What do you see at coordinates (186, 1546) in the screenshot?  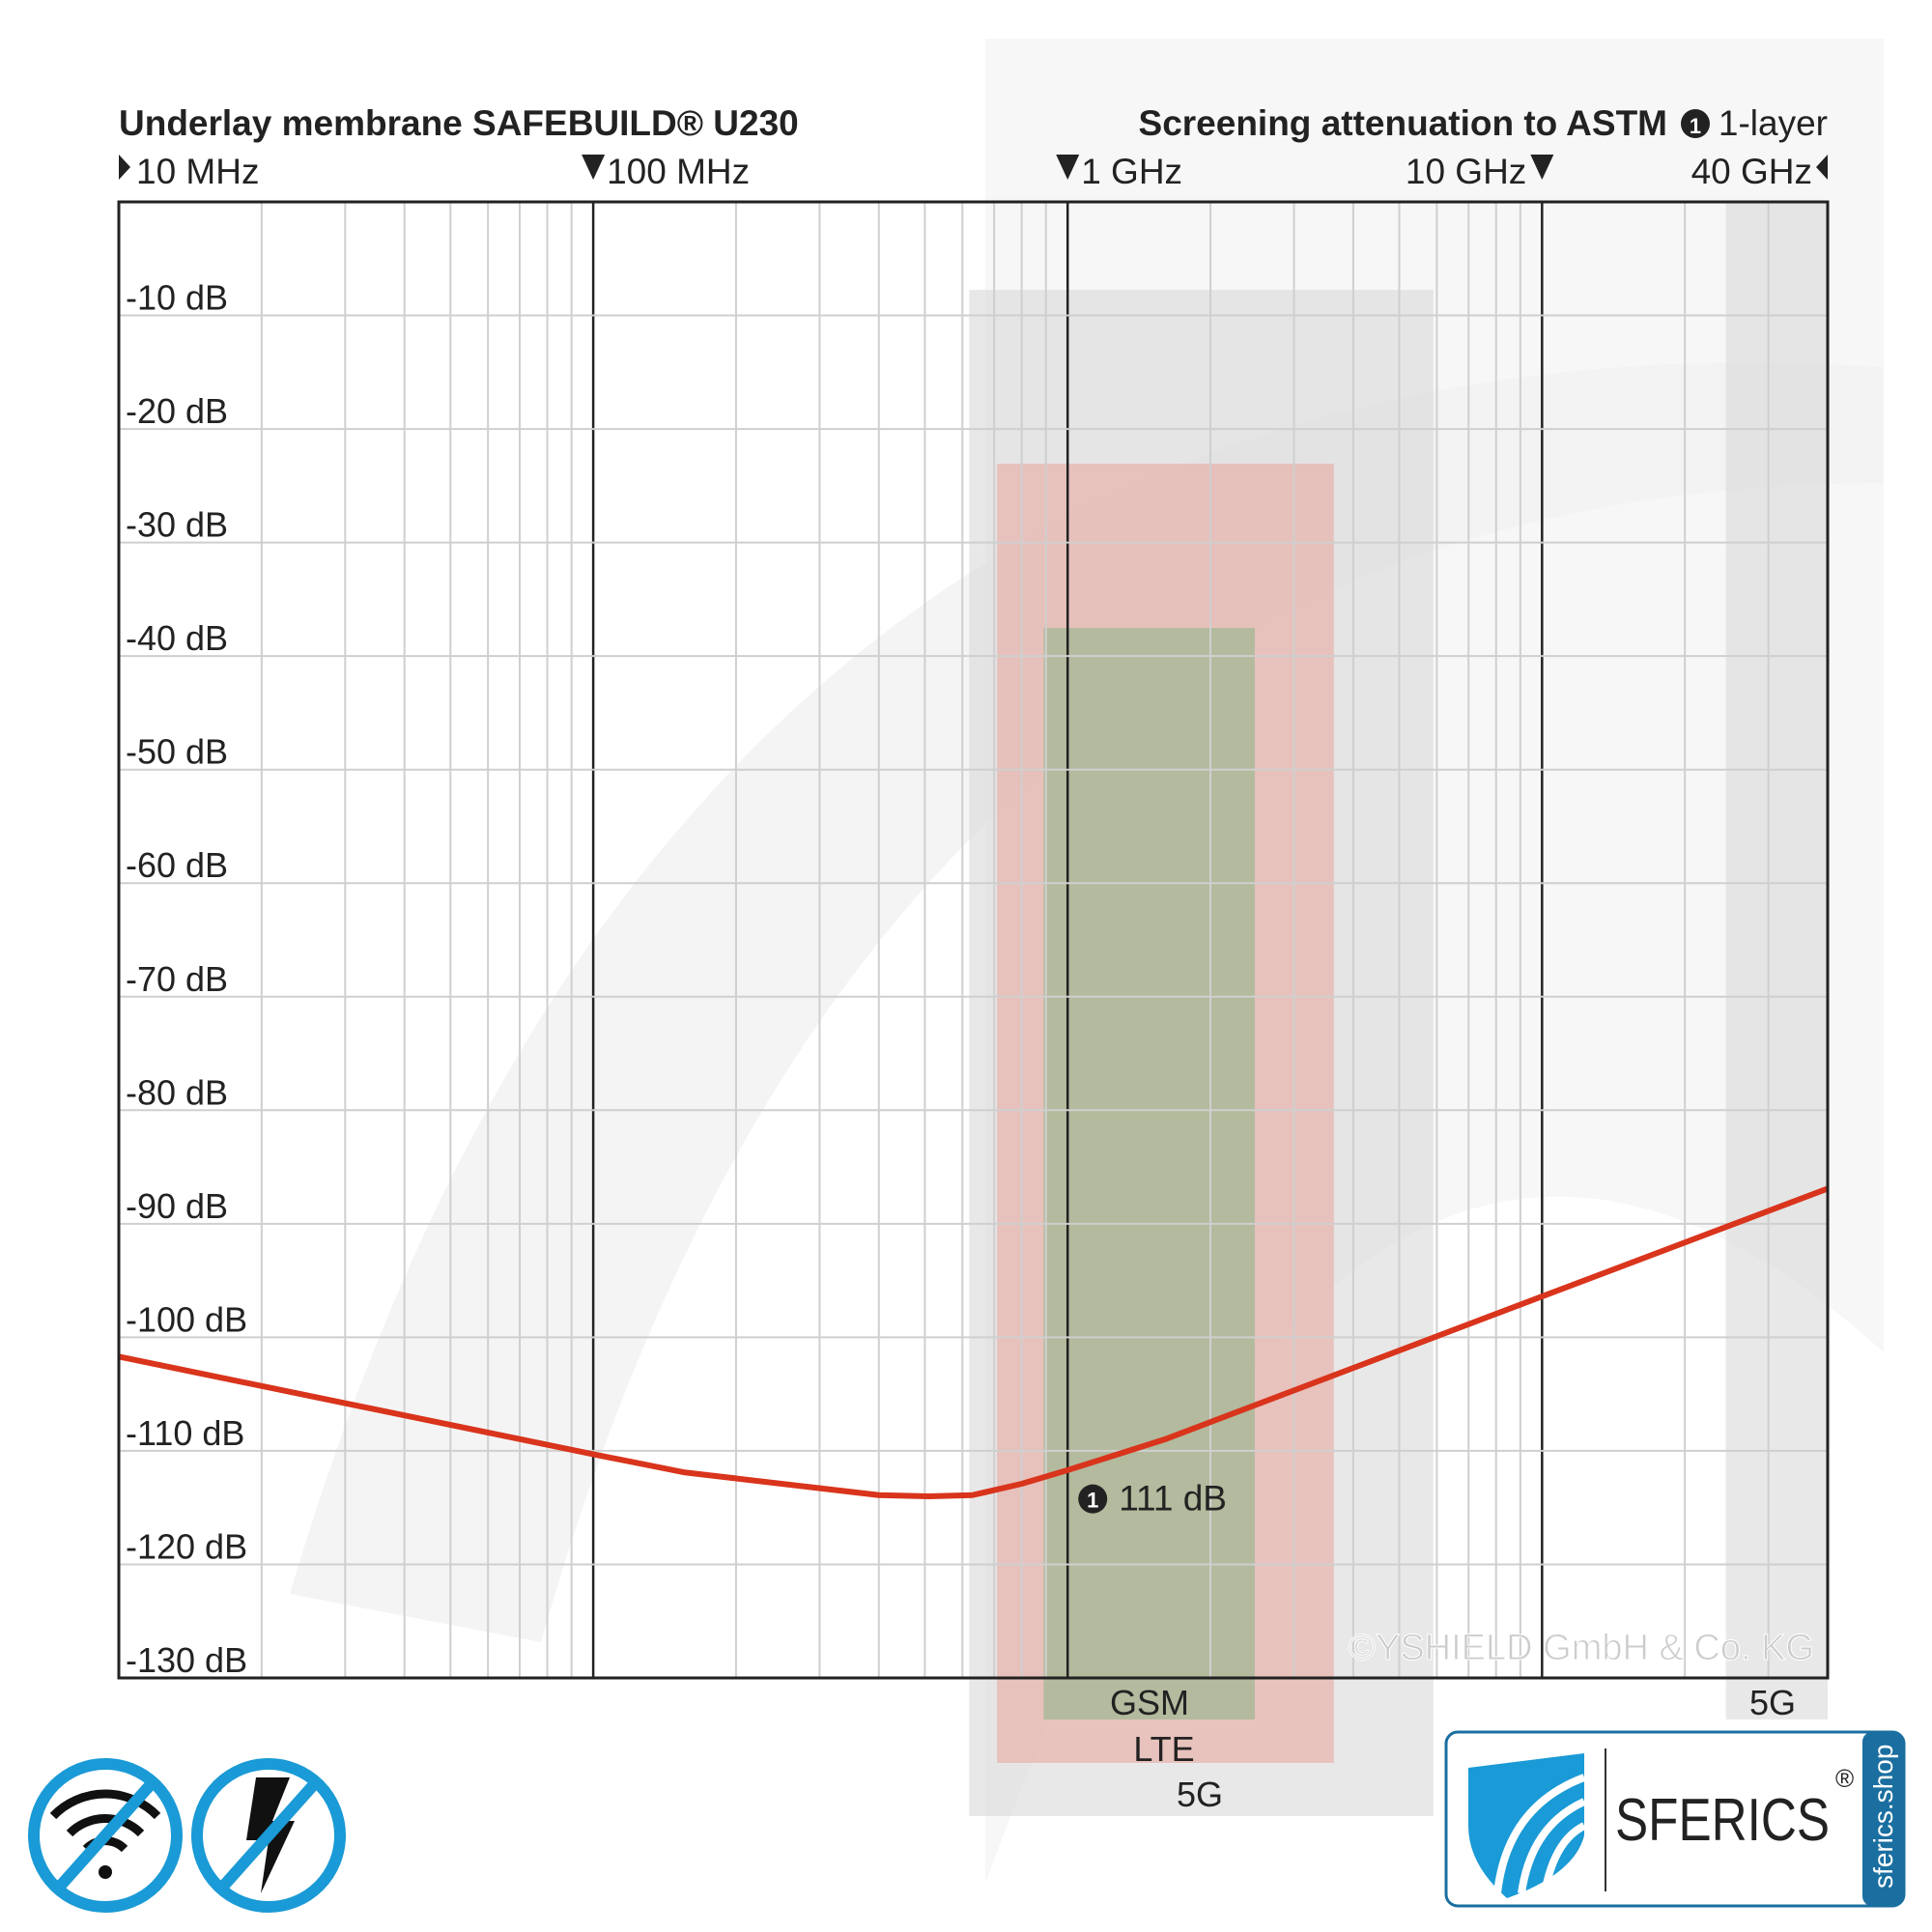 I see `y-tick-label: -120 dB` at bounding box center [186, 1546].